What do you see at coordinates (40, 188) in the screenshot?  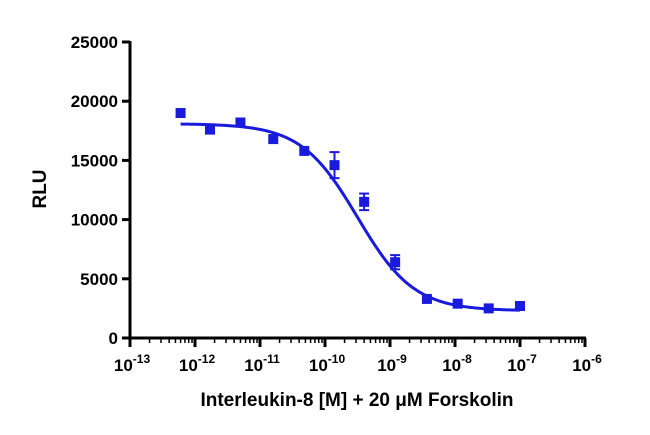 I see `y-axis-title: RLU` at bounding box center [40, 188].